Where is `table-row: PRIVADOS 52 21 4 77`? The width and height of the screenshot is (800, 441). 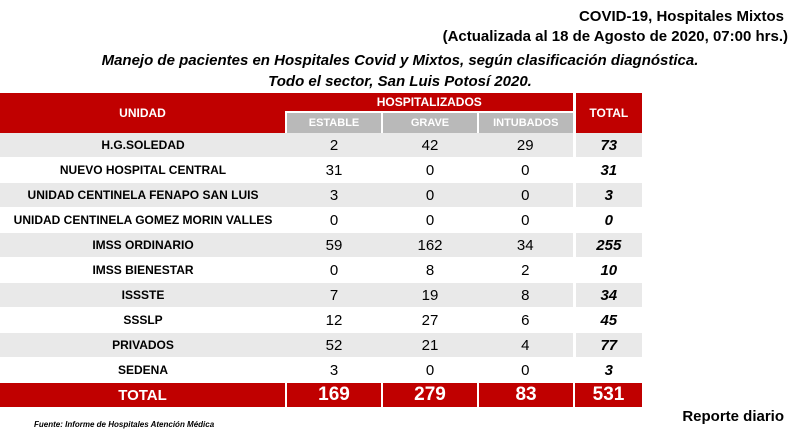
table-row: PRIVADOS 52 21 4 77 is located at coordinates (321, 345).